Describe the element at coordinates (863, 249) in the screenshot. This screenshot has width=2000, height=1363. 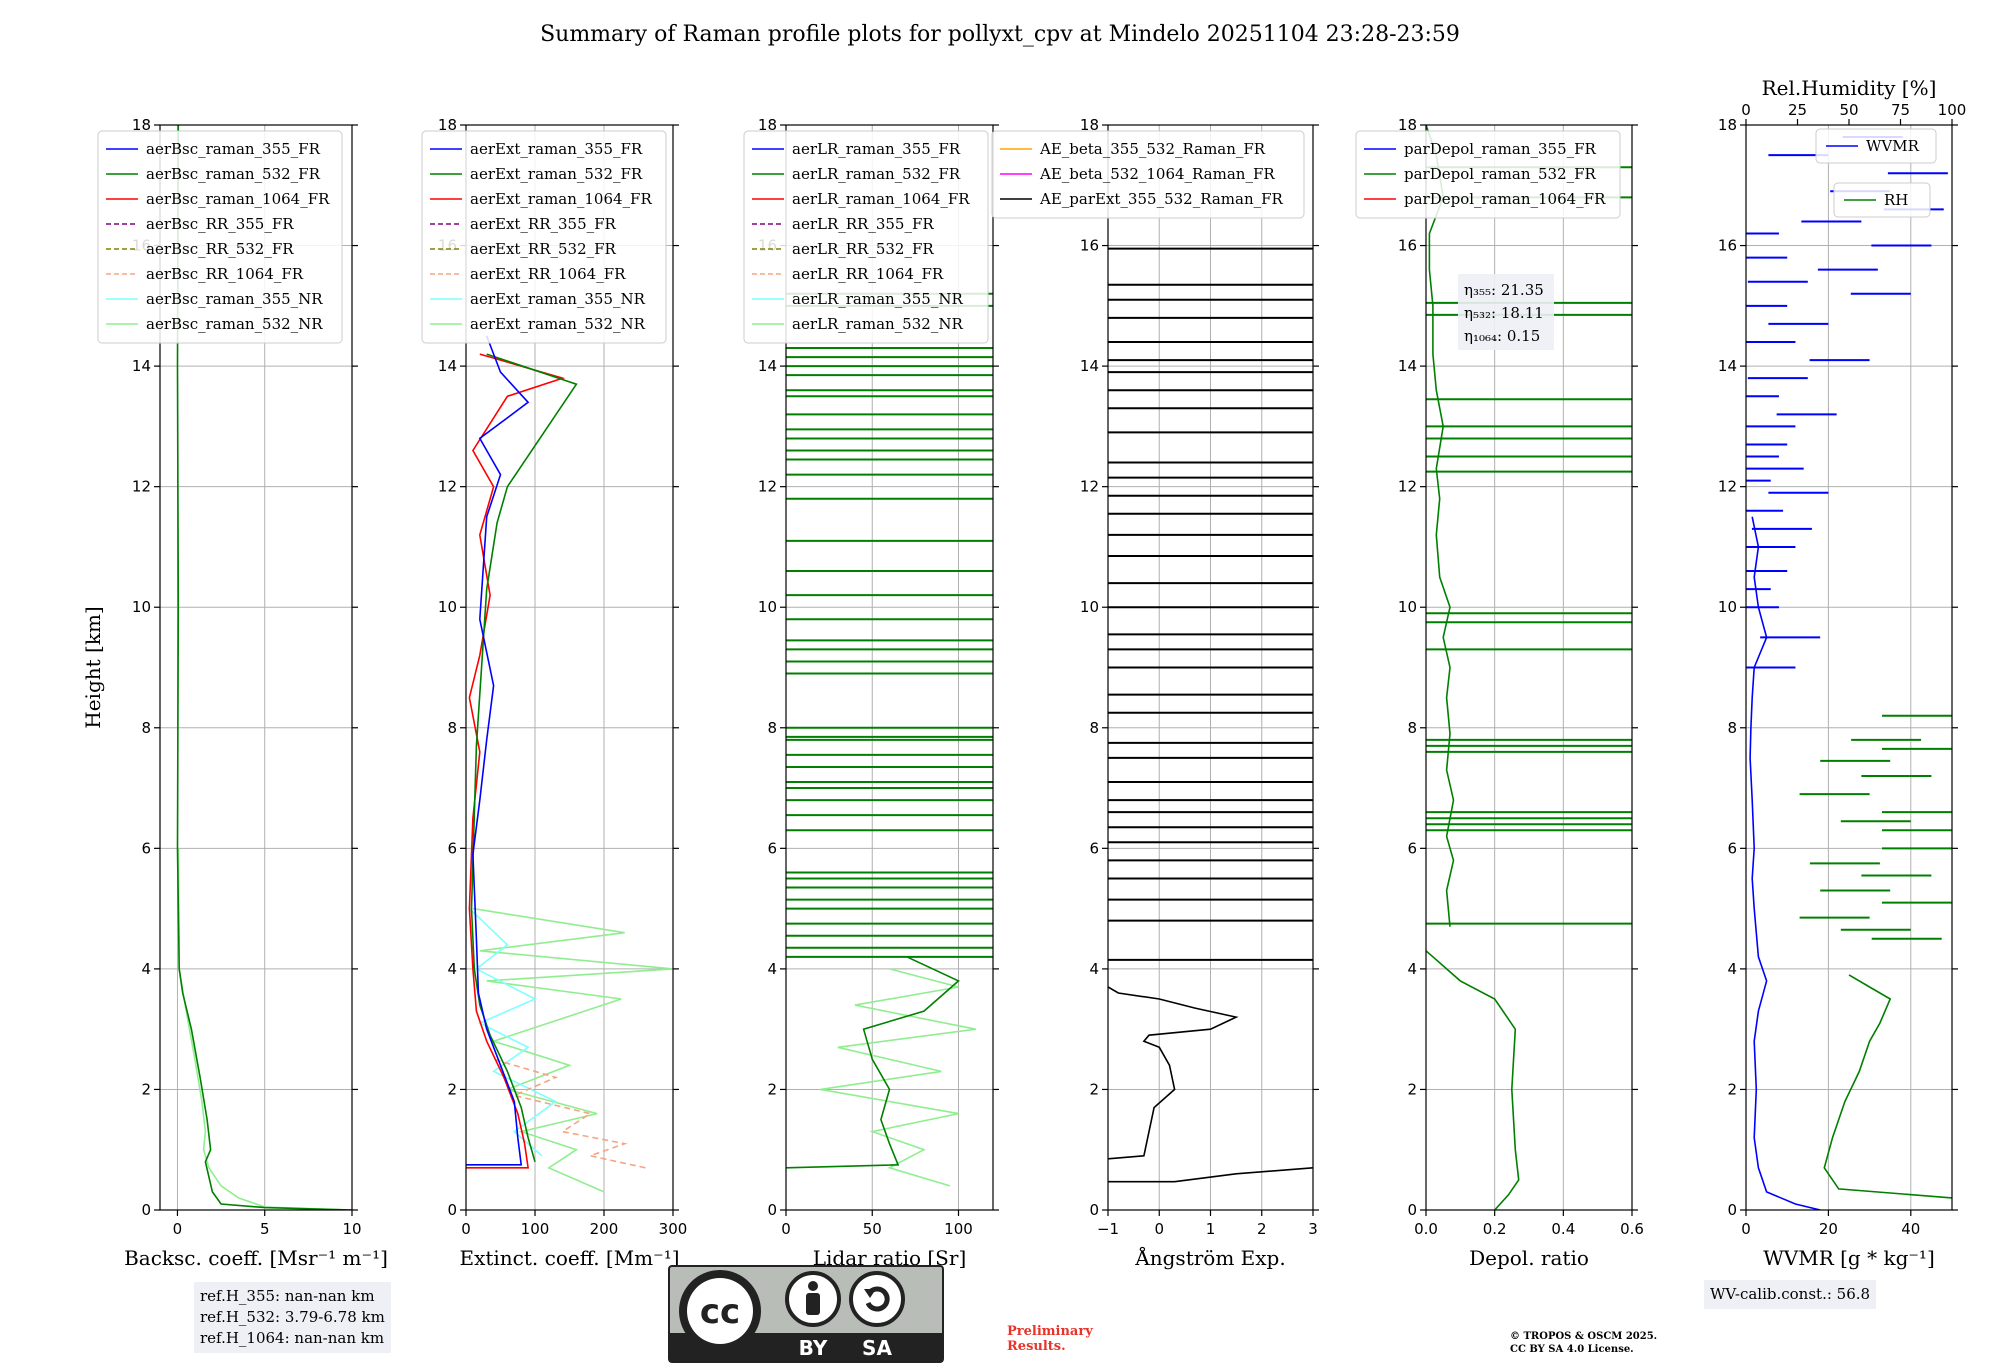
I see `legend-label: aerLR_RR_532_FR` at that location.